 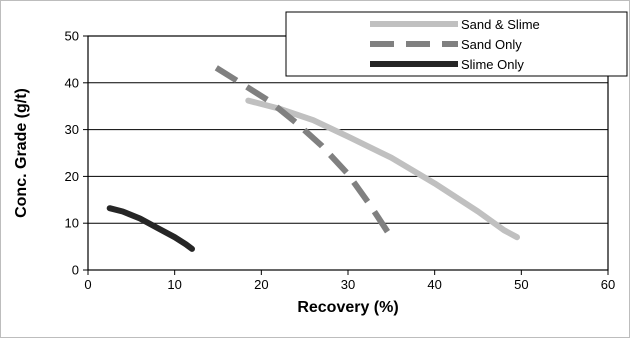 I want to click on y-tick-label: 30, so click(x=72, y=129).